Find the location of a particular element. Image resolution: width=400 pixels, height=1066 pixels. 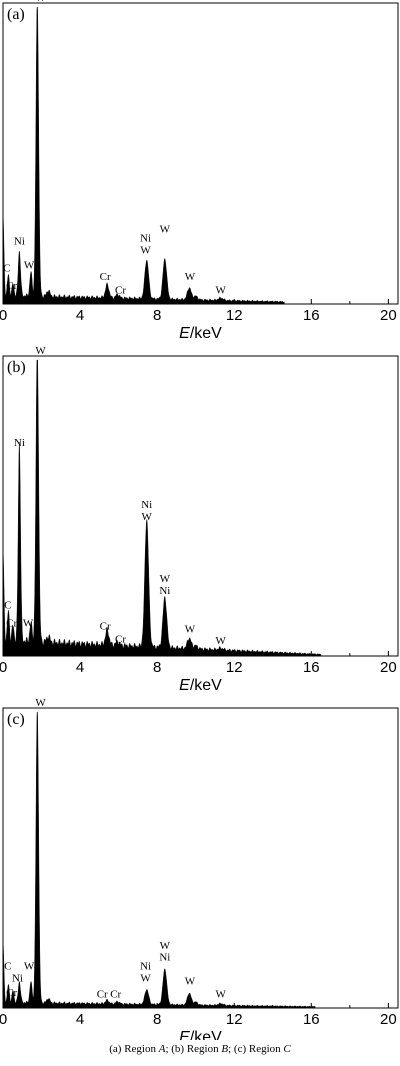

figure-caption: (a) Region A; (b) Region B; (c) Region C is located at coordinates (200, 1049).